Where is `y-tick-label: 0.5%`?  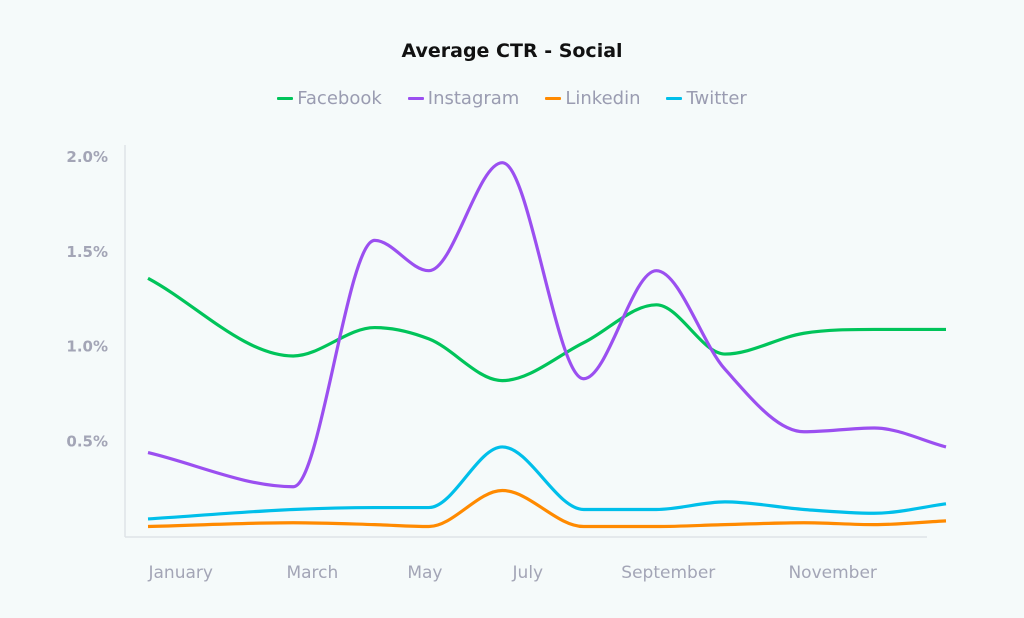
y-tick-label: 0.5% is located at coordinates (87, 441).